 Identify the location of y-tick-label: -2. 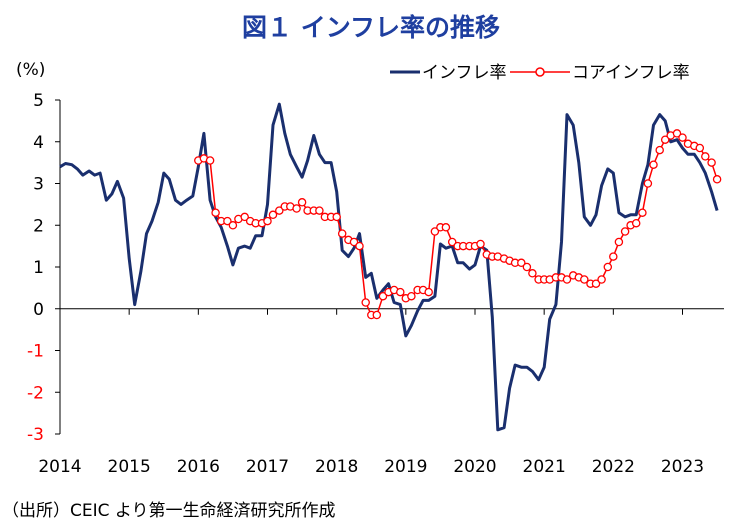
(35, 393).